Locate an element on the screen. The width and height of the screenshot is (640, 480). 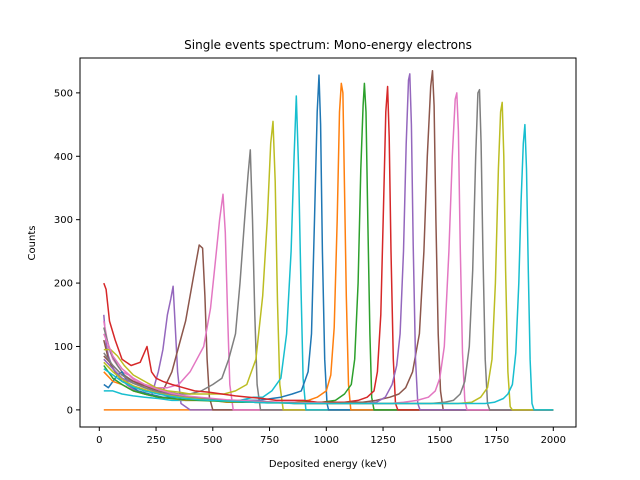
y-tick-label: 200 is located at coordinates (63, 284).